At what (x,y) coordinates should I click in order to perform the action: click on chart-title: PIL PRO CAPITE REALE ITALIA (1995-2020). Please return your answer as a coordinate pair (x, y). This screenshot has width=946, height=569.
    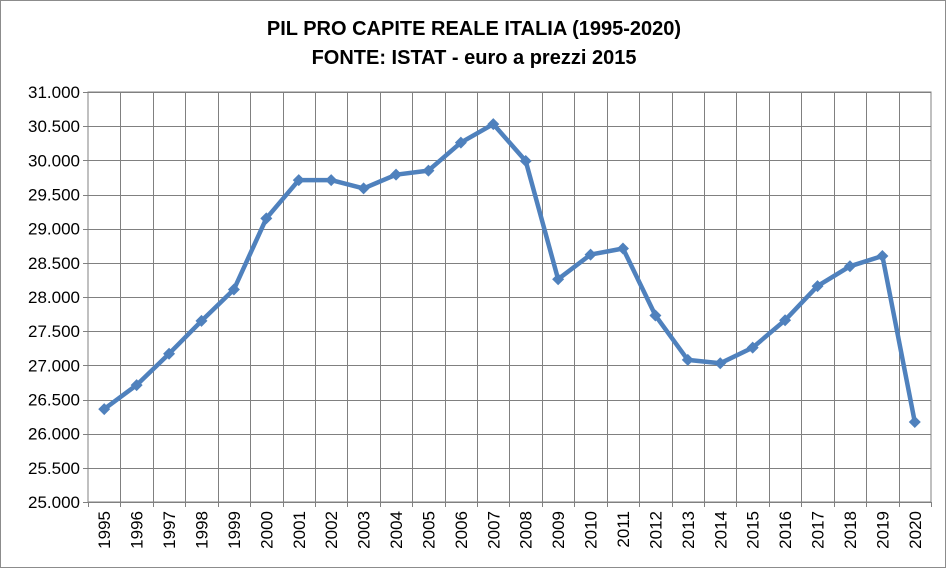
    Looking at the image, I should click on (474, 29).